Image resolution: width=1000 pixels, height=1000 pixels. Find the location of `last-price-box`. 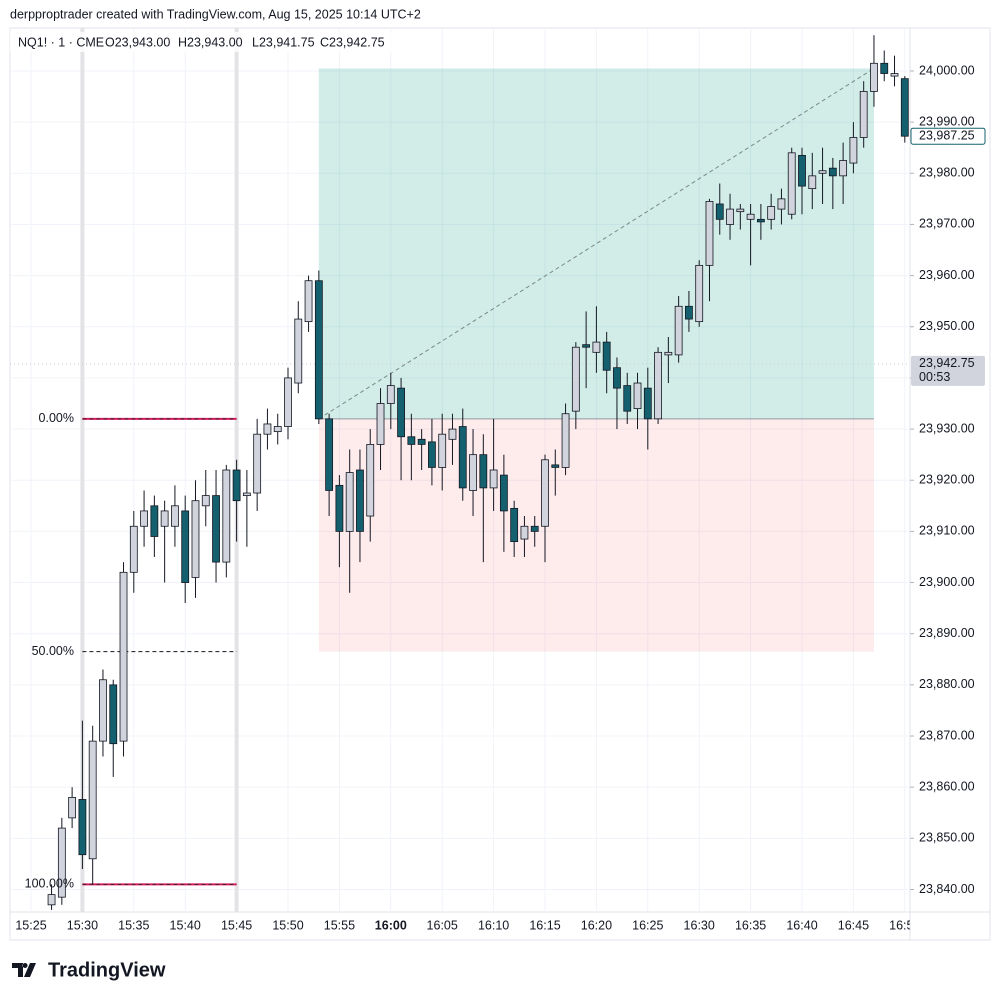

last-price-box is located at coordinates (948, 136).